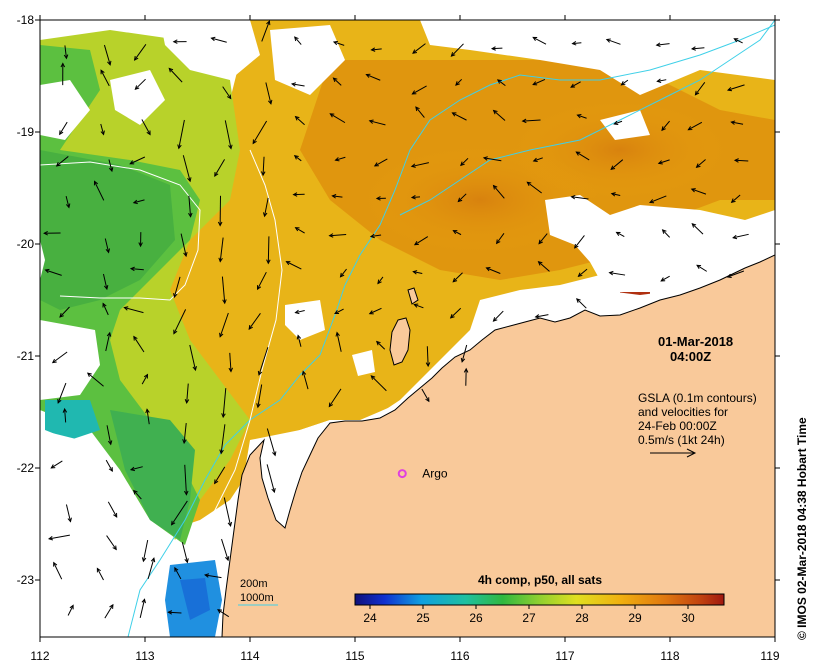 The image size is (818, 672). I want to click on scale-arrow, so click(673, 453).